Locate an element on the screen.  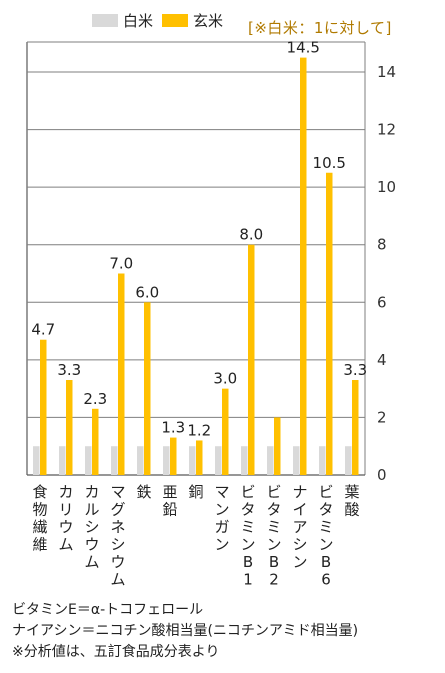
x-category-char: ガ is located at coordinates (221, 527).